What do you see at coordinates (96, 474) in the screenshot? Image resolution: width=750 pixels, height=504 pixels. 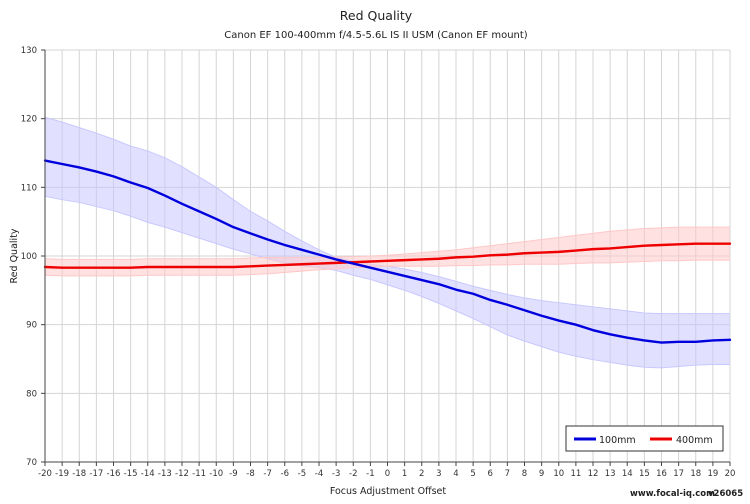 I see `x-tick-label: -17` at bounding box center [96, 474].